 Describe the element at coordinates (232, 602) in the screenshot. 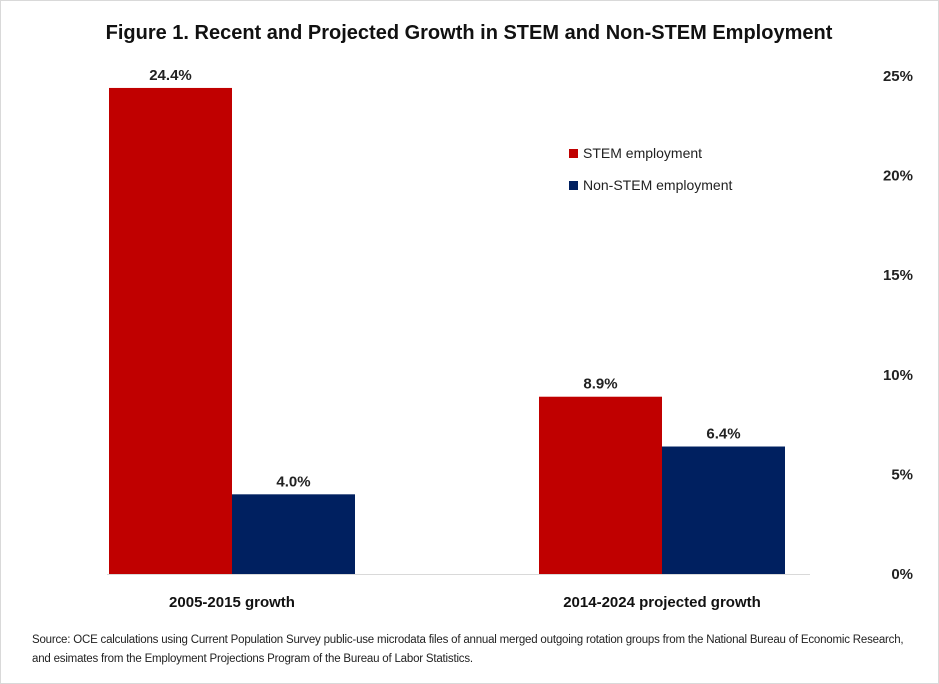

I see `x-category-label: 2005-2015 growth` at that location.